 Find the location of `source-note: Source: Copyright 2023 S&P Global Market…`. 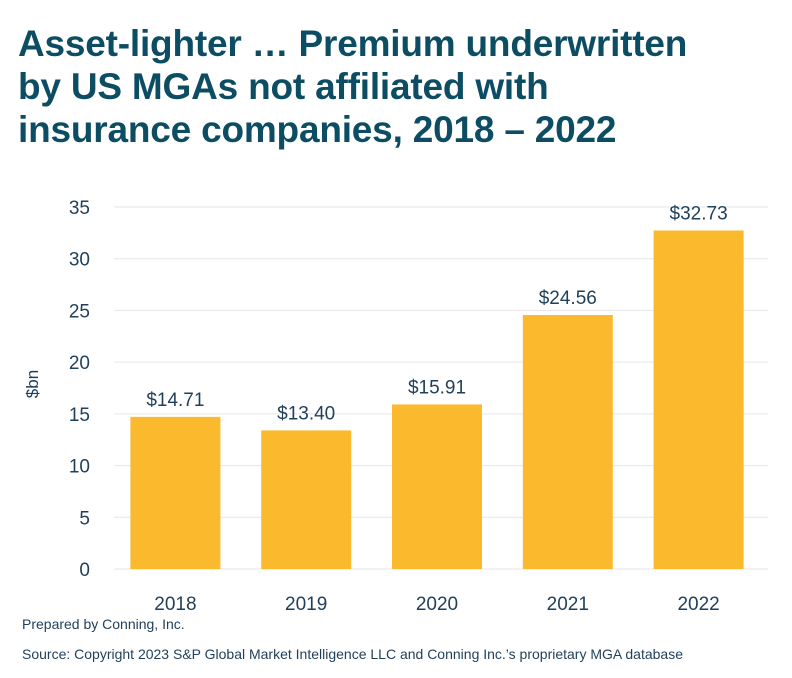

source-note: Source: Copyright 2023 S&P Global Market… is located at coordinates (352, 654).